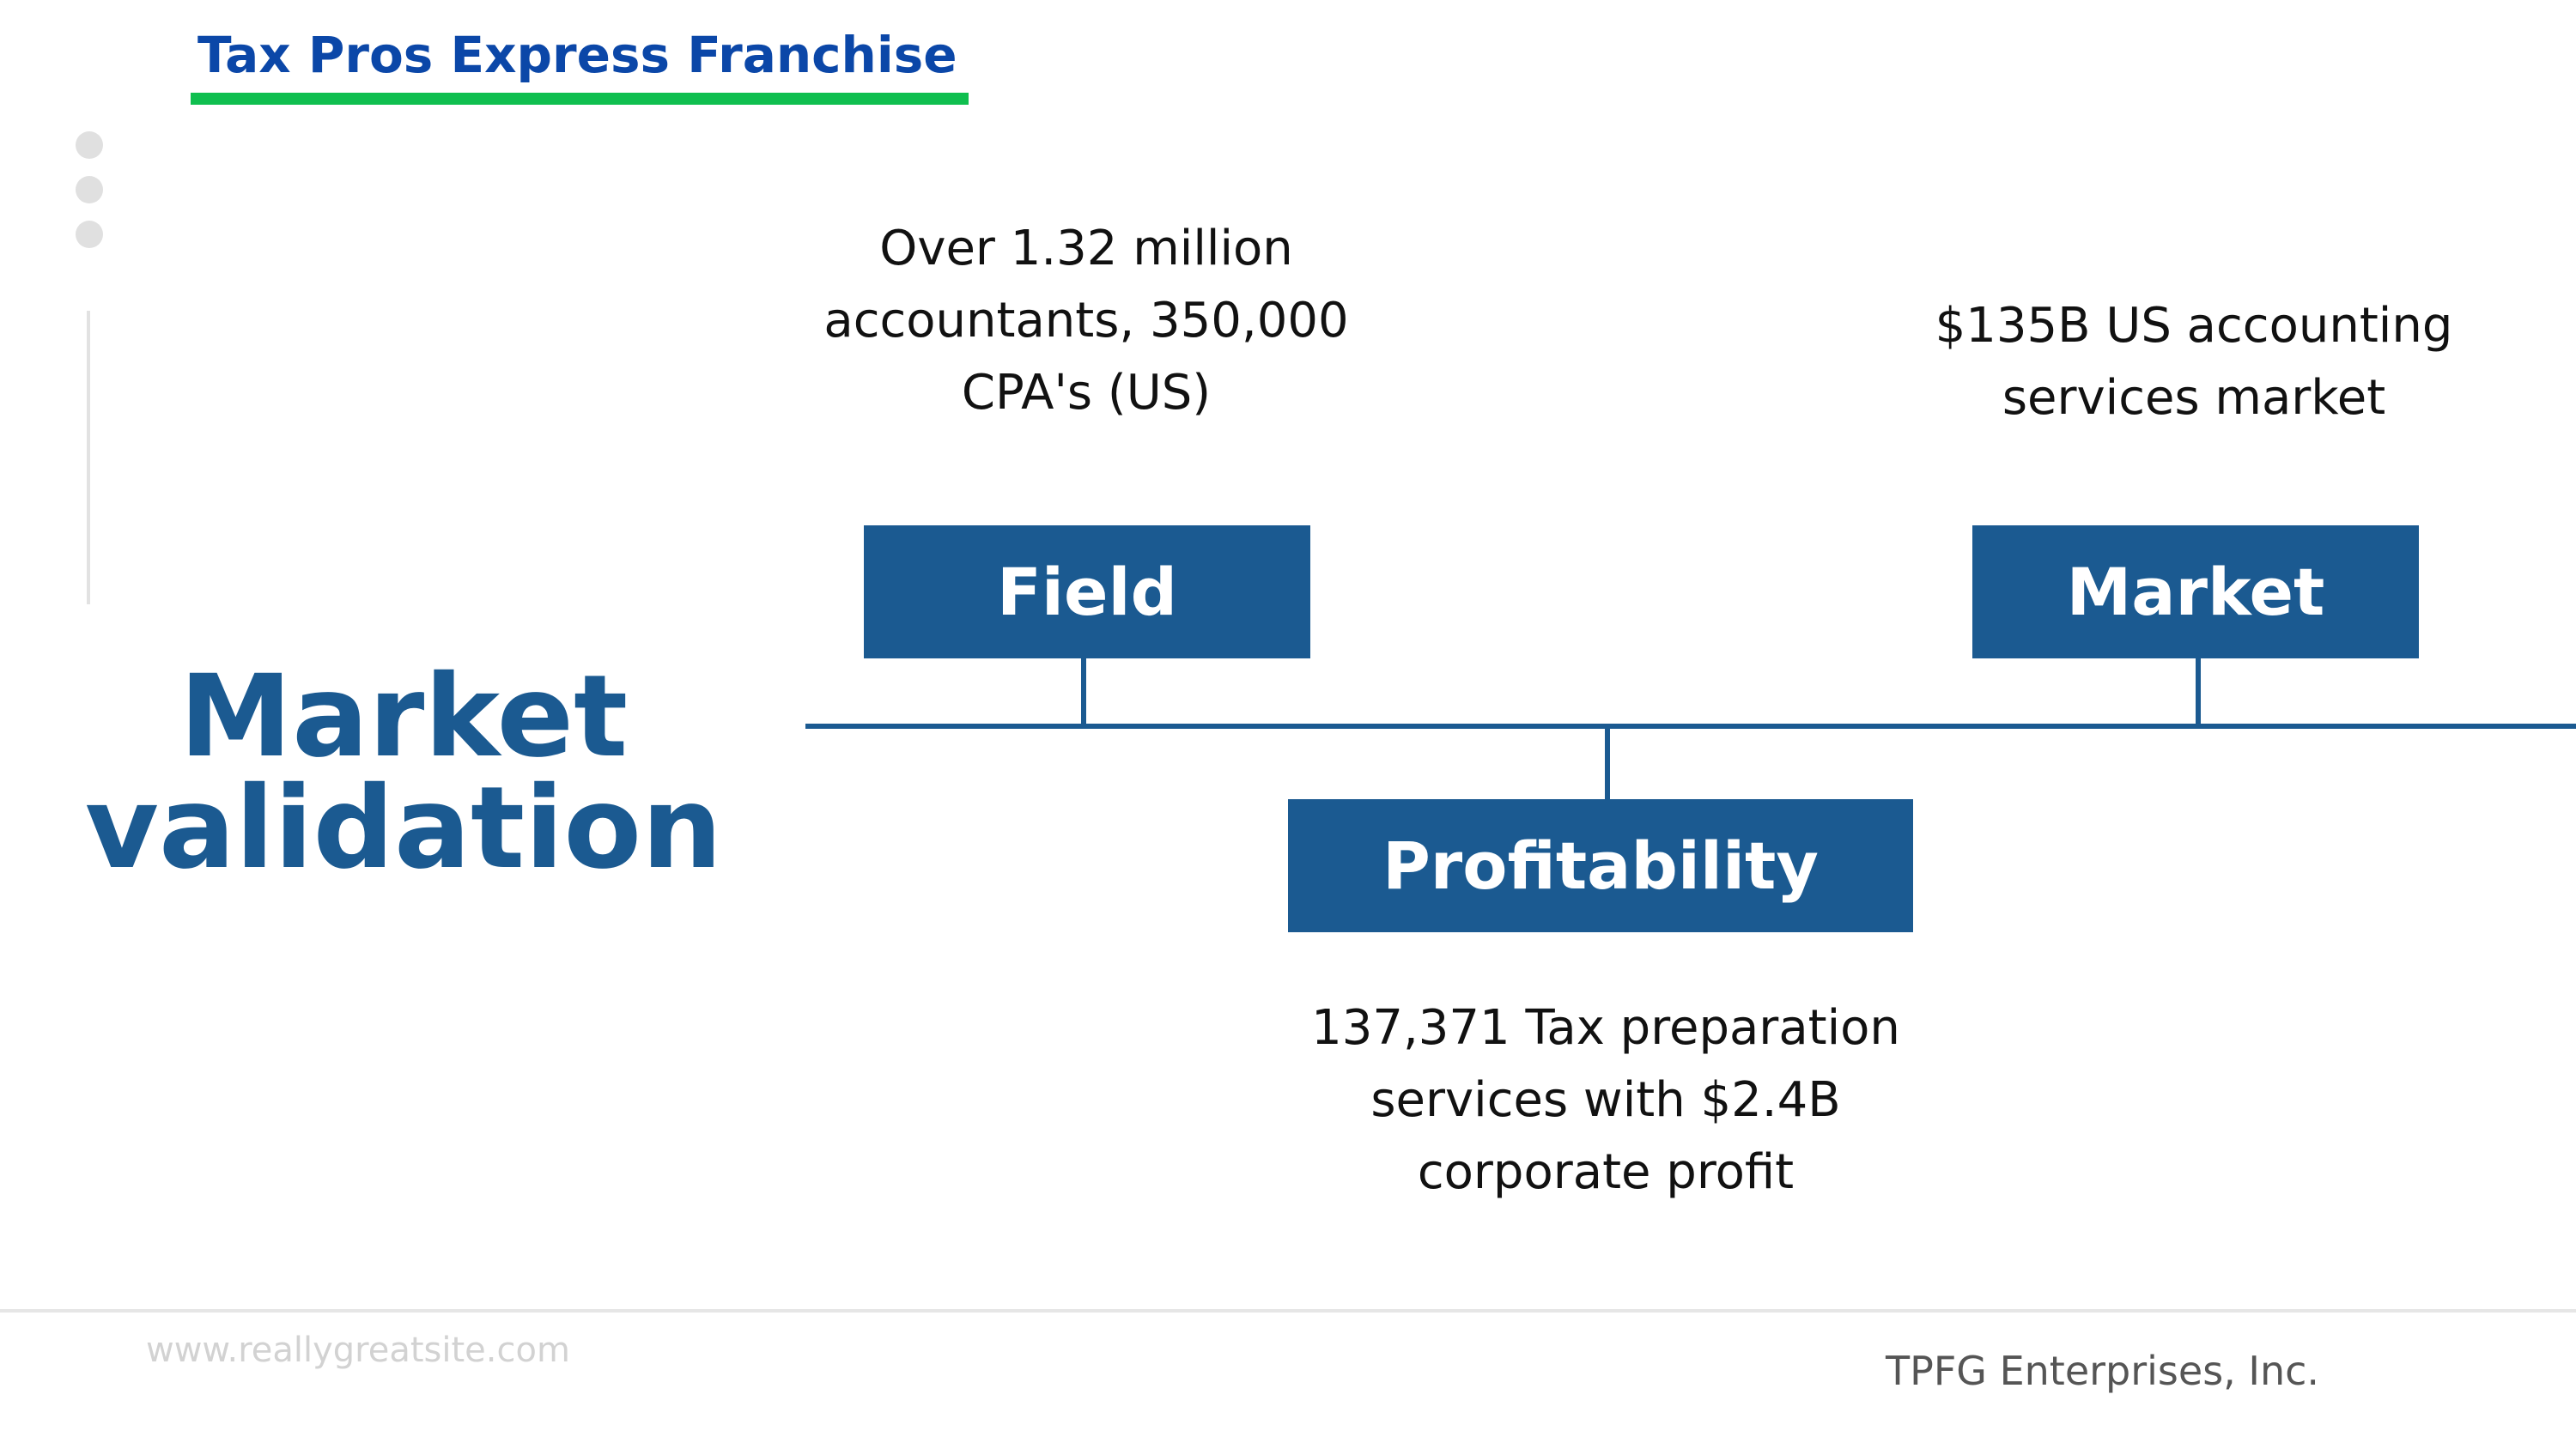  I want to click on brand-underline, so click(580, 99).